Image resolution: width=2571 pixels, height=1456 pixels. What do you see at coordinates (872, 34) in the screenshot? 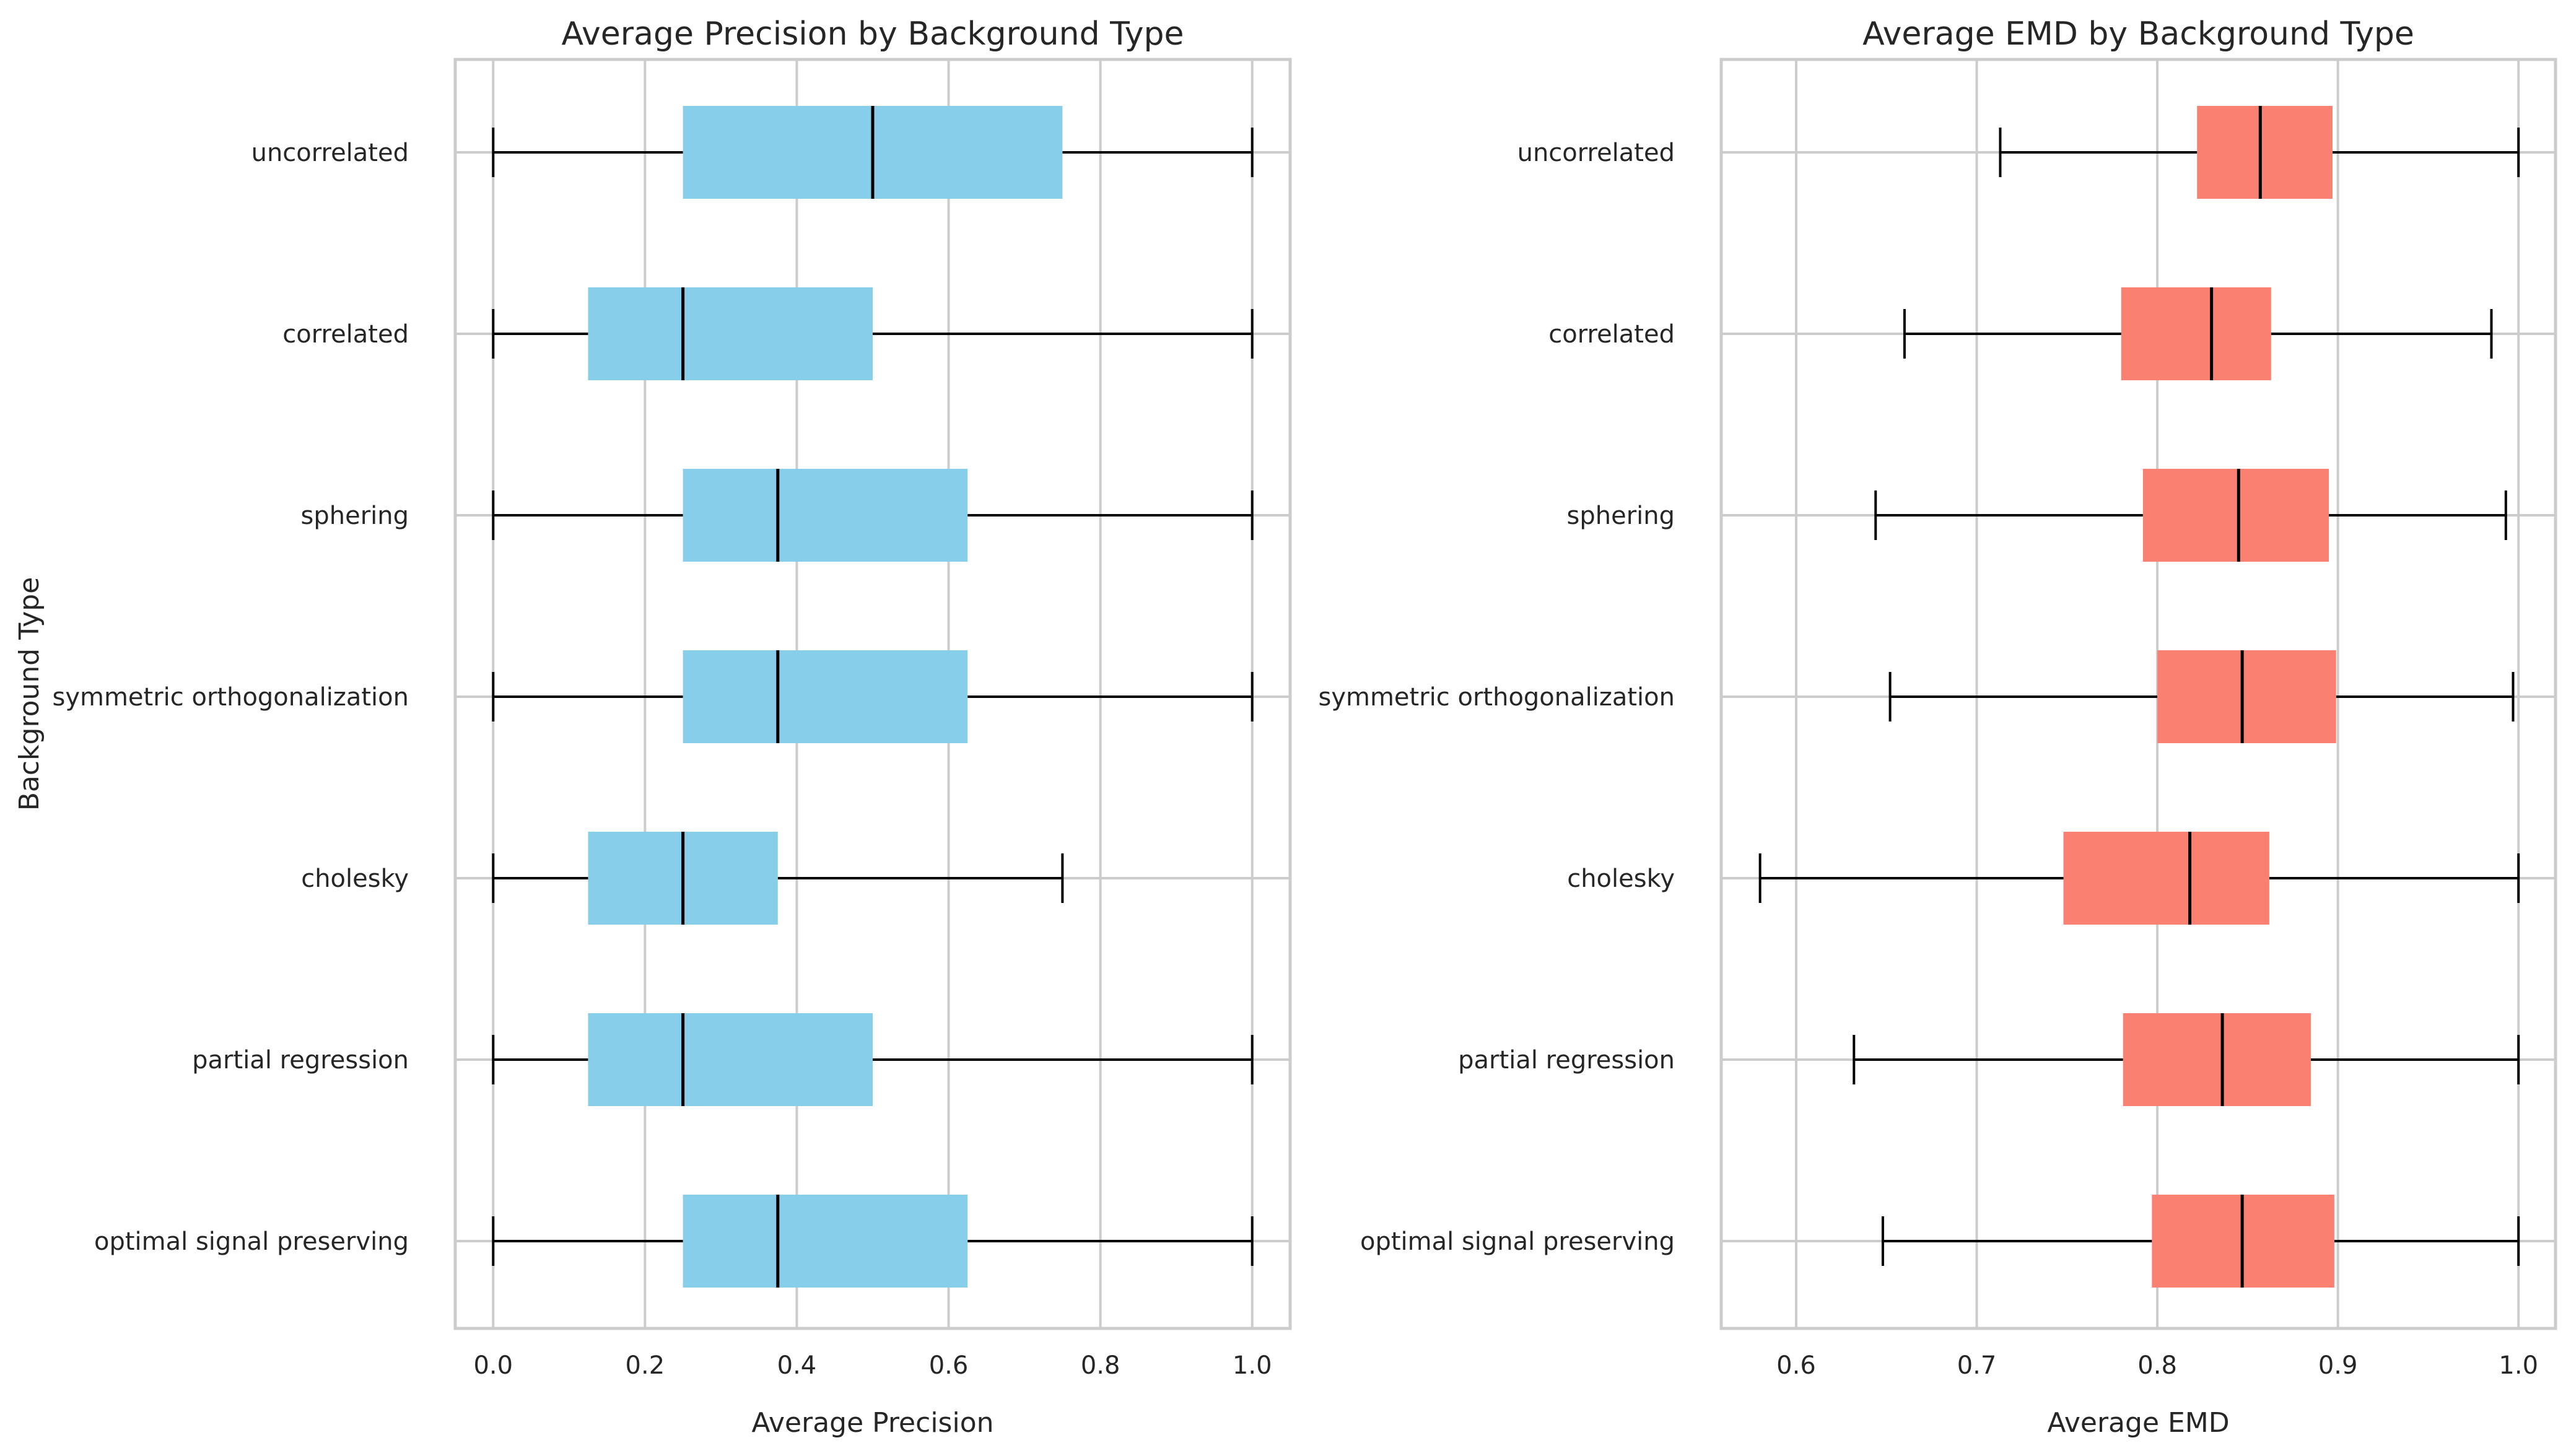
I see `precision-chart-title: Average Precision by Background Type` at bounding box center [872, 34].